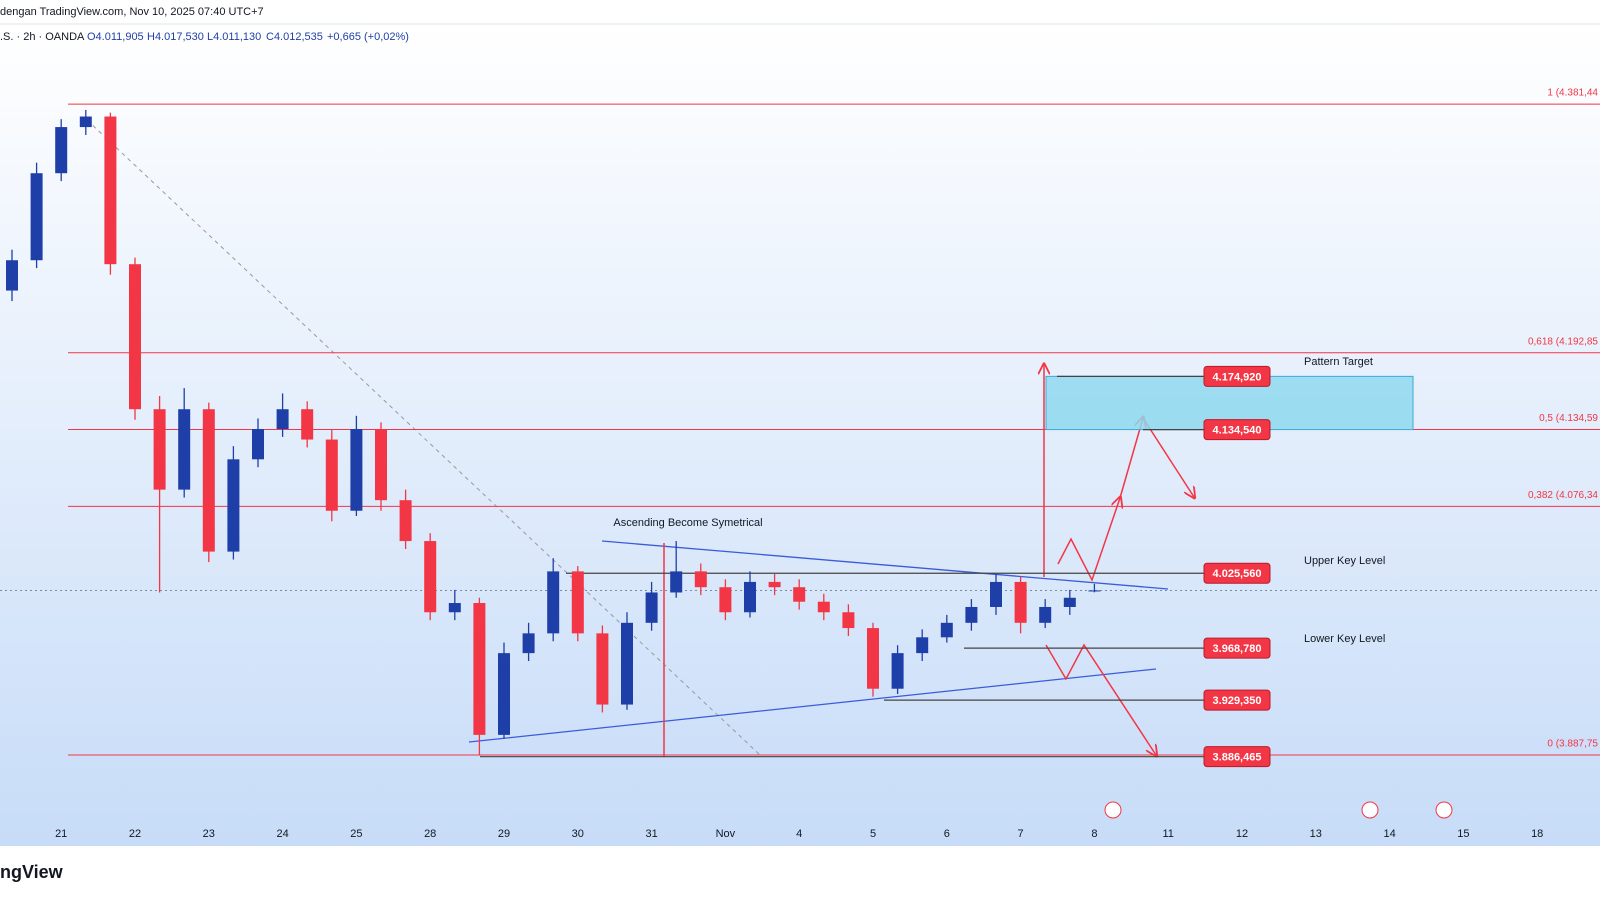 The image size is (1600, 900). What do you see at coordinates (947, 834) in the screenshot?
I see `x-tick-label: 6` at bounding box center [947, 834].